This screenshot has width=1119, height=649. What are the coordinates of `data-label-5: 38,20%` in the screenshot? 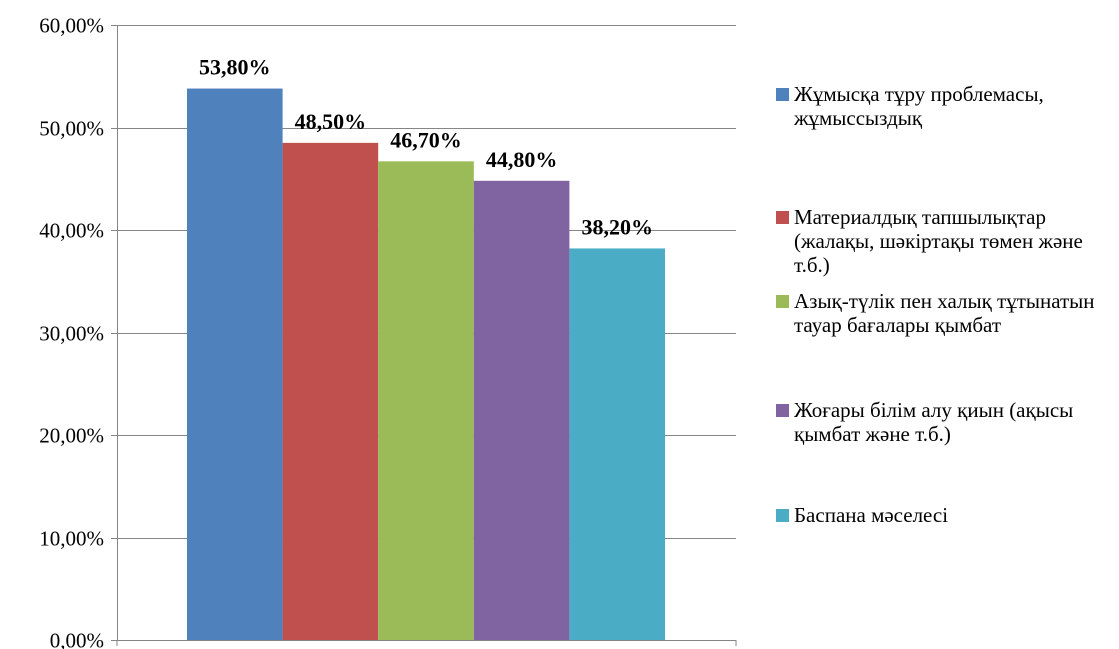 It's located at (617, 226).